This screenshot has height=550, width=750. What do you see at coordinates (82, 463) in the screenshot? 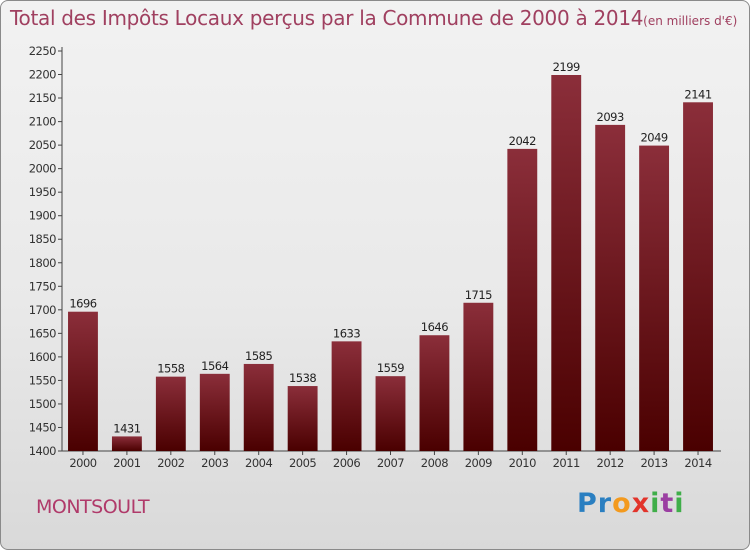
I see `x-tick-label: 2000` at bounding box center [82, 463].